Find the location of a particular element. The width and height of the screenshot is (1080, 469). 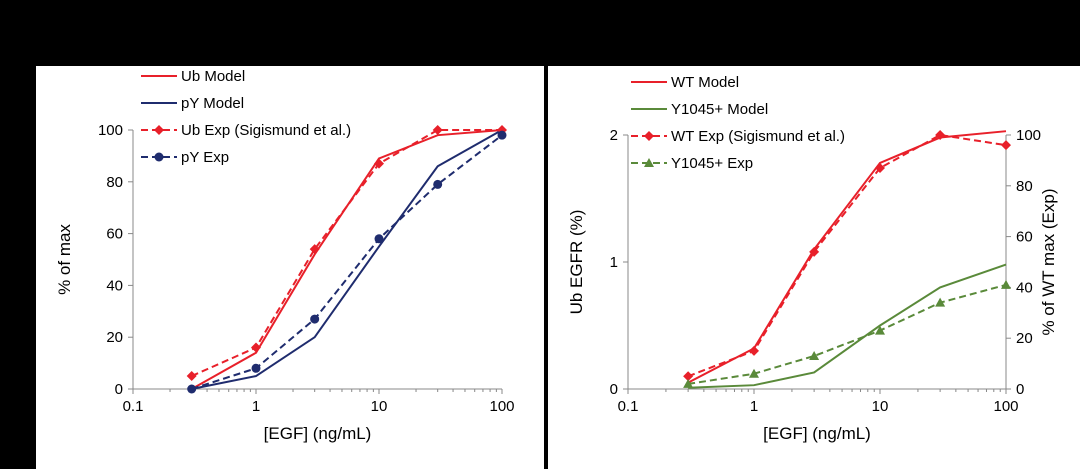

right-y-axis-title: Ub EGFR (%) is located at coordinates (576, 262).